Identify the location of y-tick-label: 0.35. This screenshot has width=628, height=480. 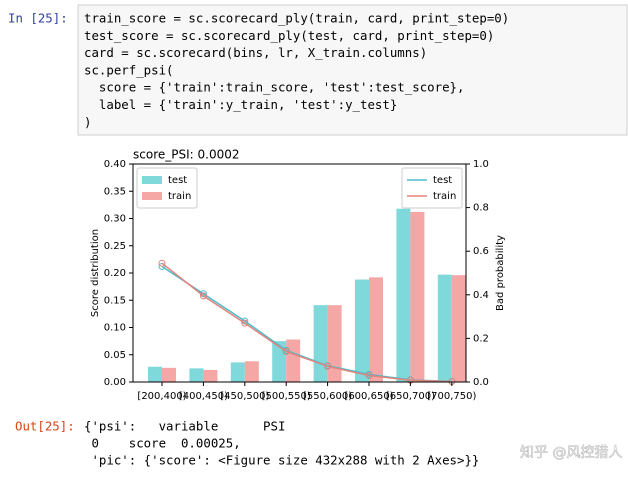
(115, 191).